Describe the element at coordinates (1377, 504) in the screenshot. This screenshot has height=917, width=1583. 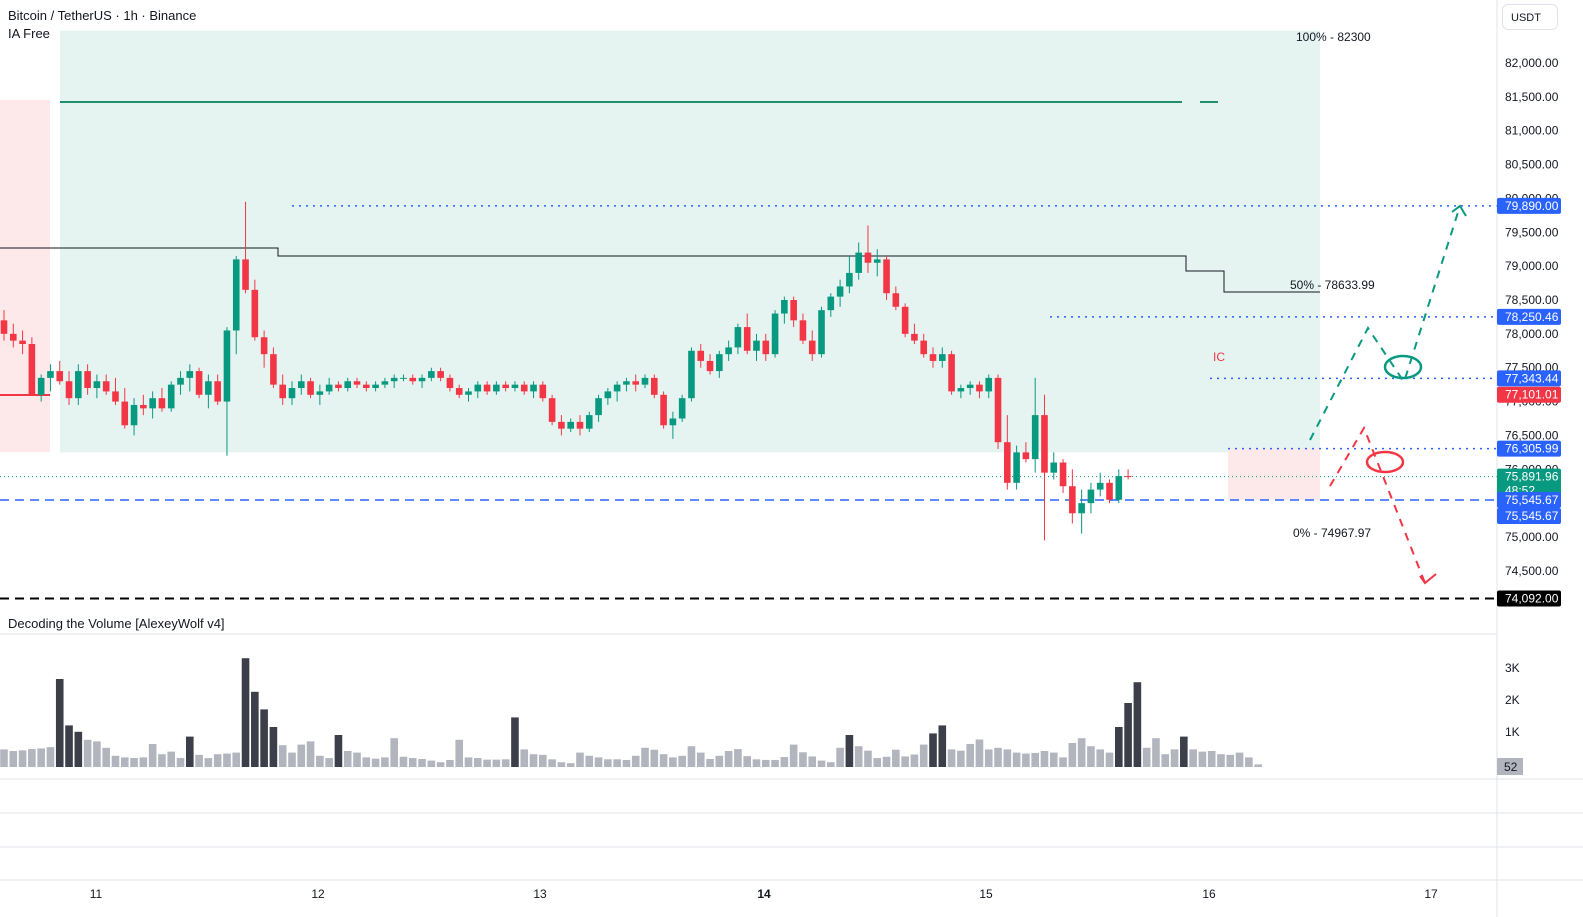
I see `bearish-projection` at that location.